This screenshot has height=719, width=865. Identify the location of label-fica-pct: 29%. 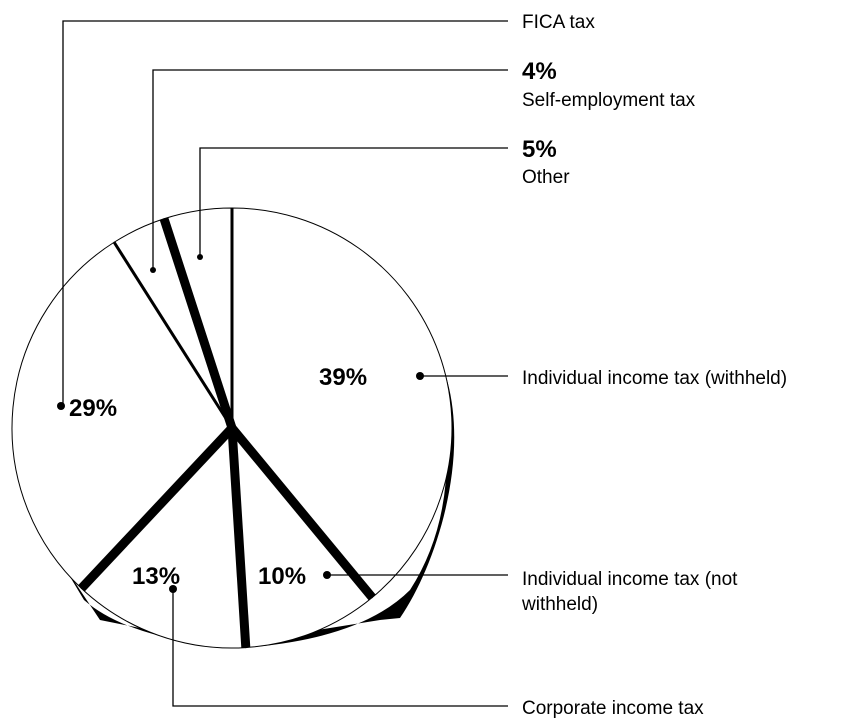
(93, 408).